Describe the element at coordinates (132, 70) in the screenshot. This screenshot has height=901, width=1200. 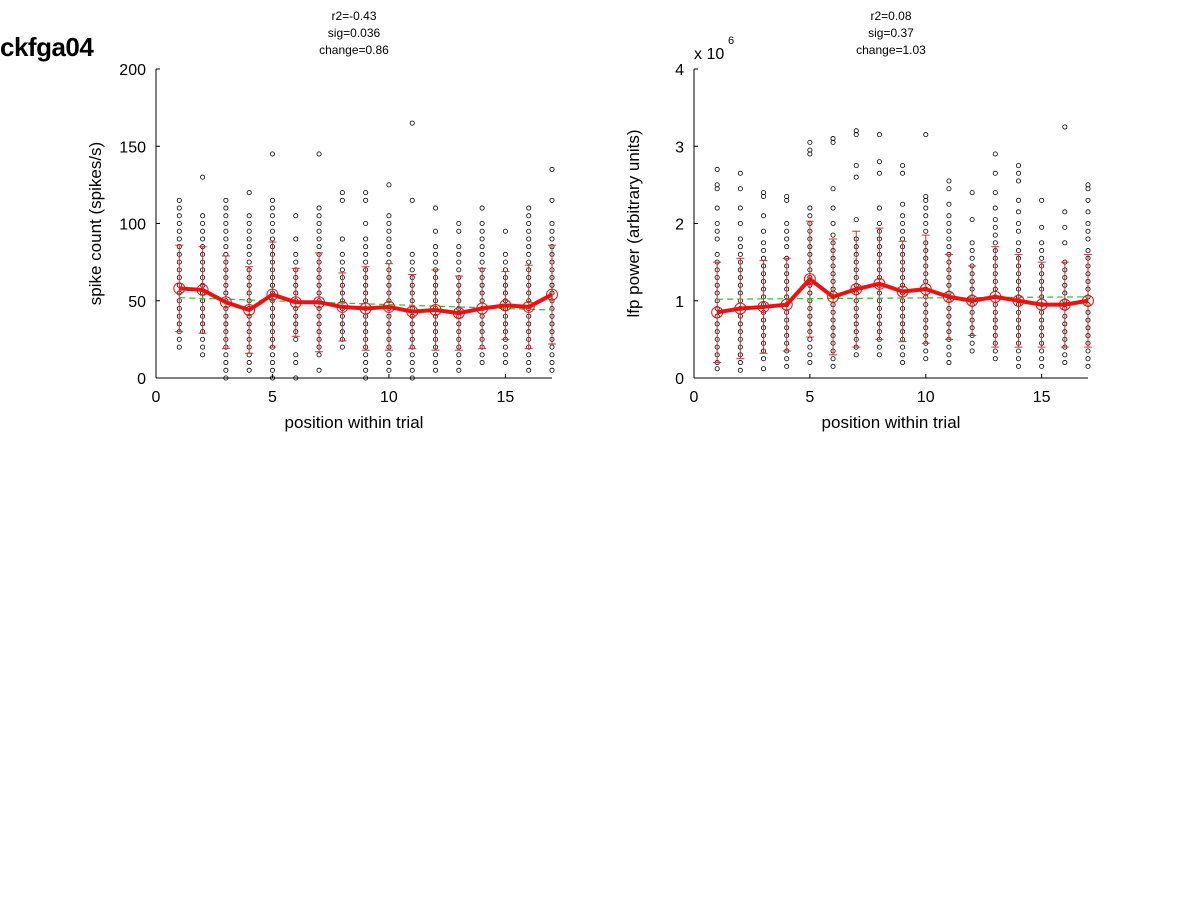
I see `y-tick-label: 200` at that location.